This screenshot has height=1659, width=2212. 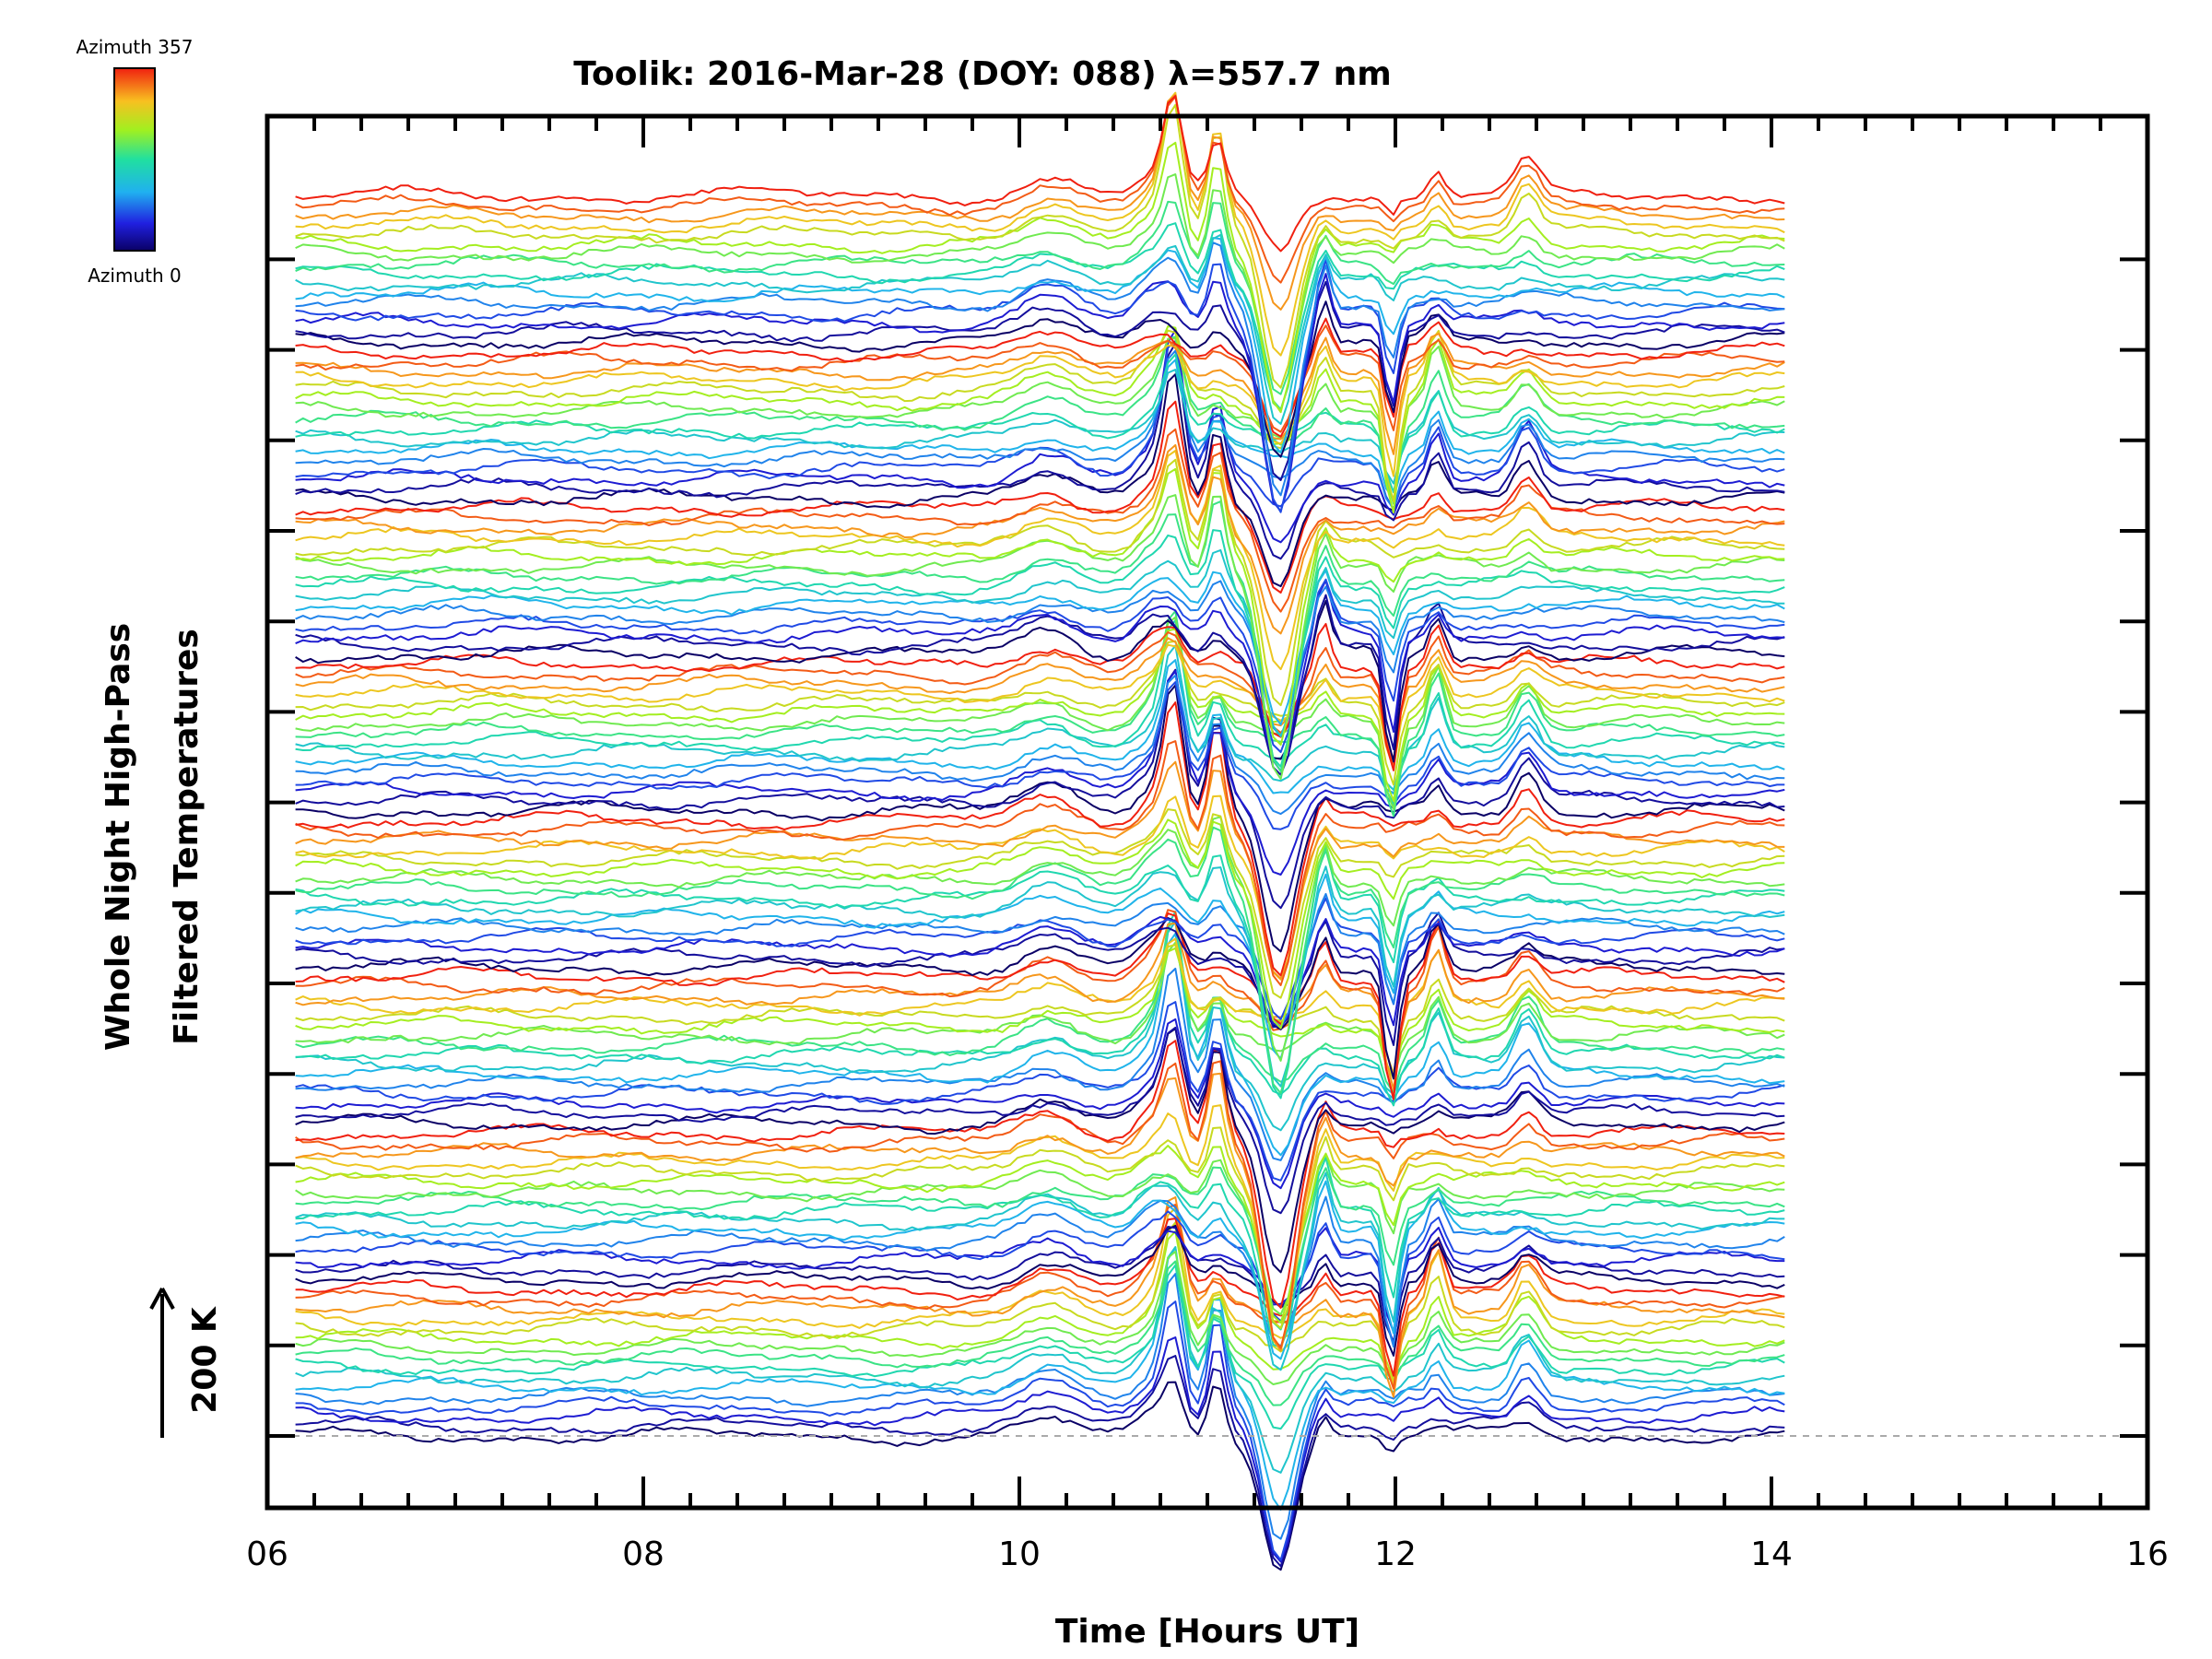 I want to click on x-axis-label: Time [Hours UT], so click(x=1207, y=1632).